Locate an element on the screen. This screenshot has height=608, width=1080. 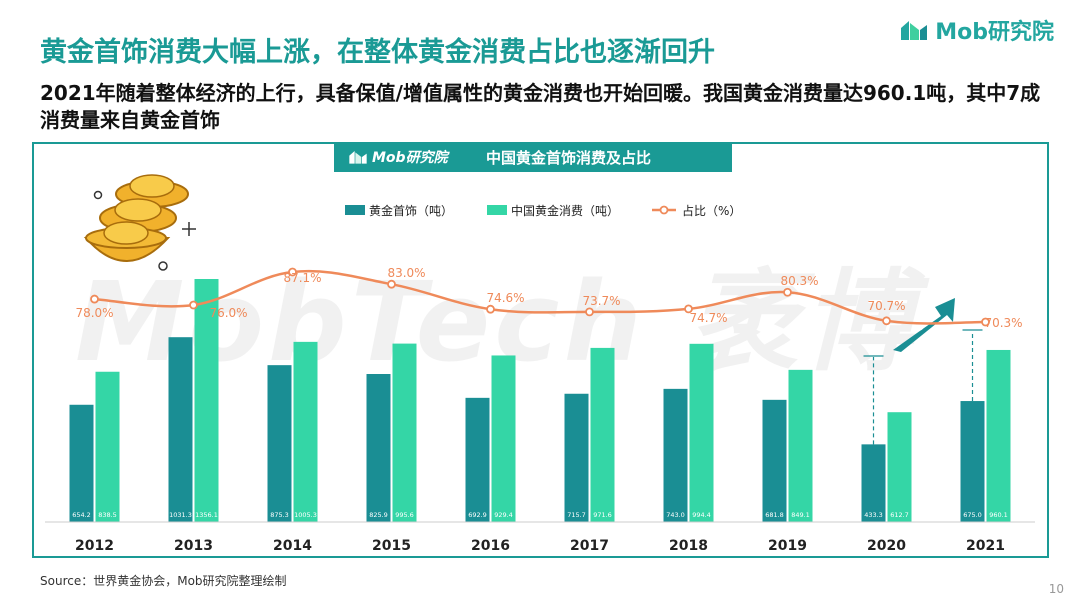
legend-total-label: 中国黄金消费（吨） is located at coordinates (565, 210).